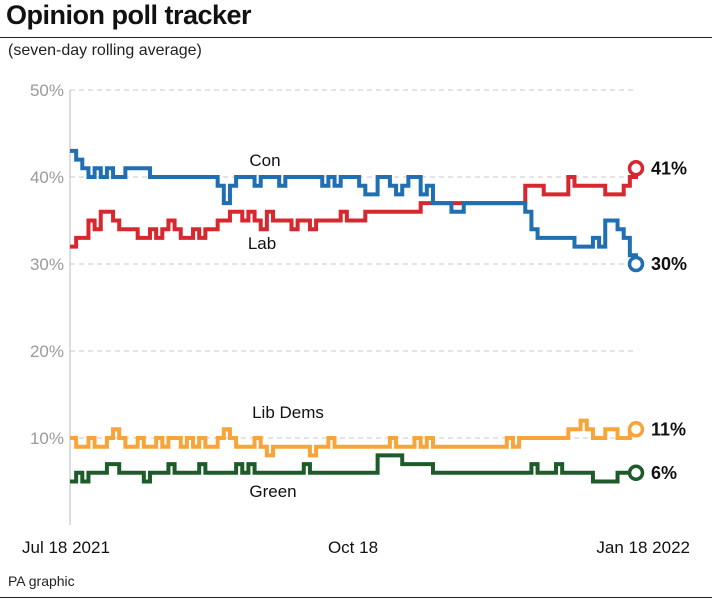 The width and height of the screenshot is (712, 600). What do you see at coordinates (288, 412) in the screenshot?
I see `series-name-lib-dems: Lib Dems` at bounding box center [288, 412].